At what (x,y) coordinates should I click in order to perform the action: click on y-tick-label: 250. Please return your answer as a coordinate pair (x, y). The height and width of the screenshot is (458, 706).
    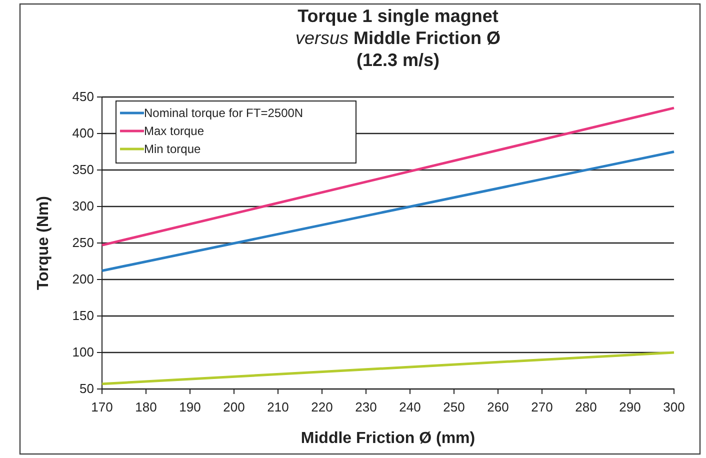
    Looking at the image, I should click on (83, 242).